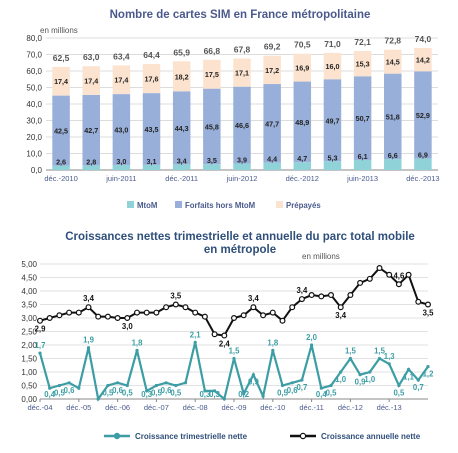  Describe the element at coordinates (240, 250) in the screenshot. I see `chart-title-line-2: en métropole` at that location.